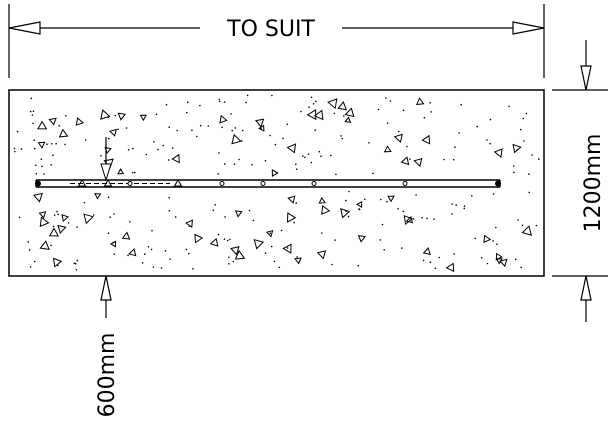 The width and height of the screenshot is (608, 437). What do you see at coordinates (38, 183) in the screenshot?
I see `bar-end-left` at bounding box center [38, 183].